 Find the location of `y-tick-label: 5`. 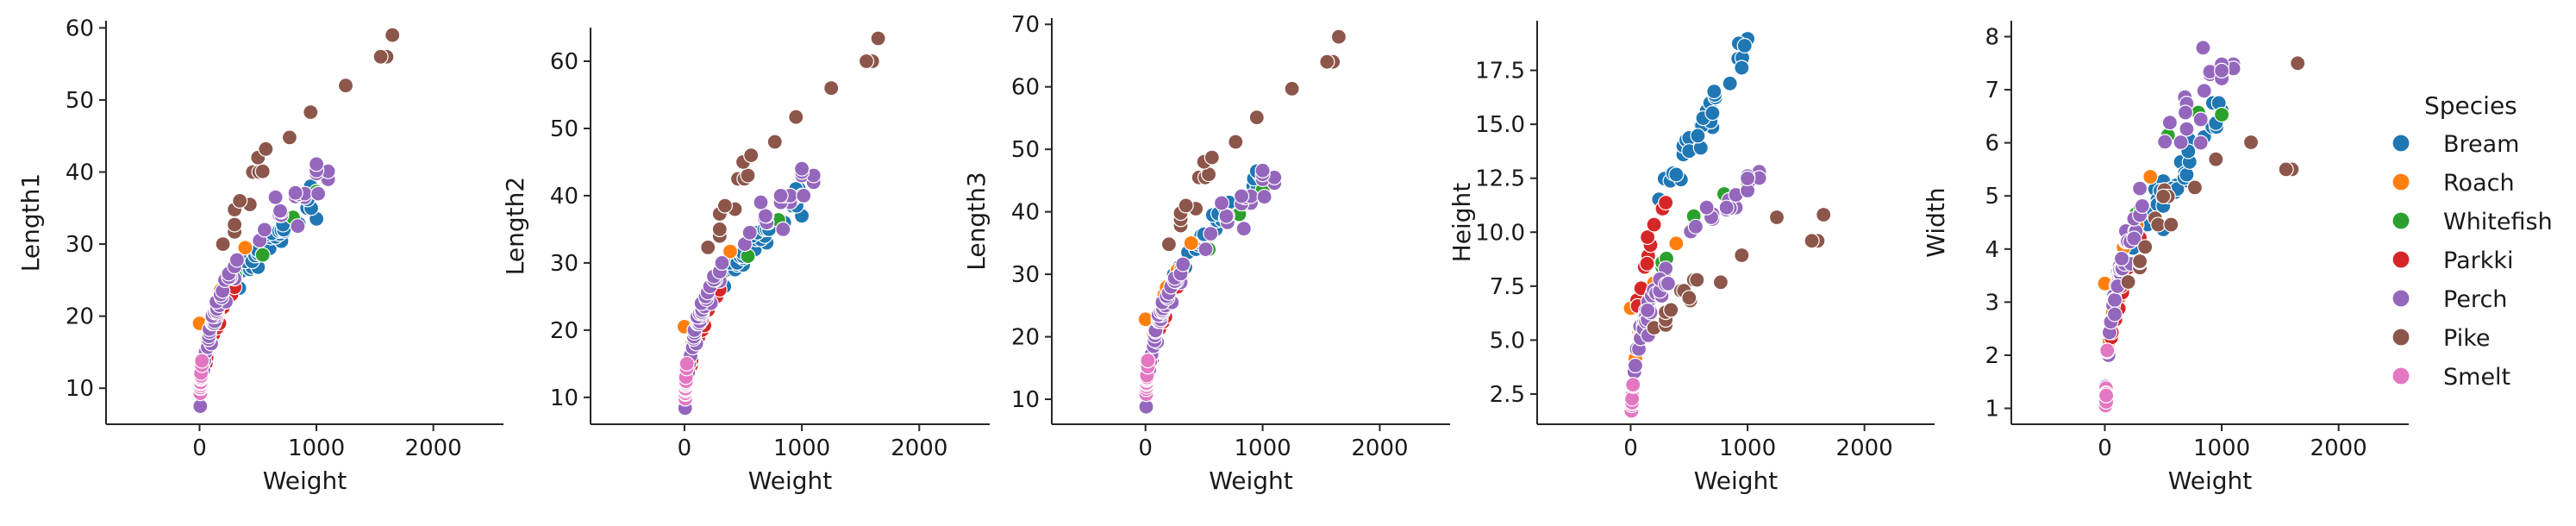

y-tick-label: 5 is located at coordinates (1992, 197).